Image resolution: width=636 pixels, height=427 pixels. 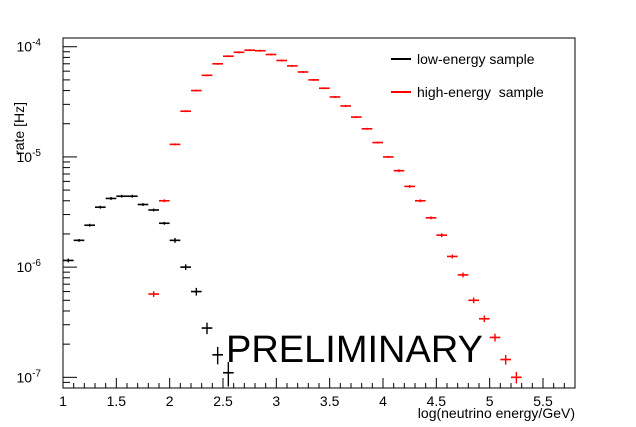 I want to click on y-tick-label: 10⁻⁶, so click(x=29, y=266).